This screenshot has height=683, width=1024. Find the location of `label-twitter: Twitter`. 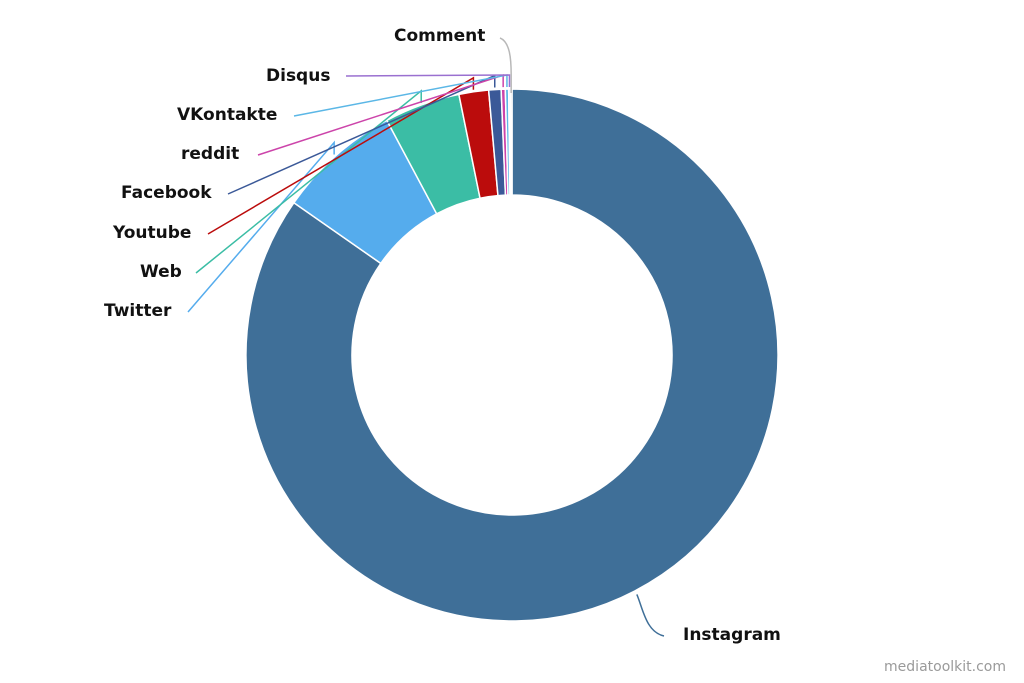

label-twitter: Twitter is located at coordinates (138, 311).